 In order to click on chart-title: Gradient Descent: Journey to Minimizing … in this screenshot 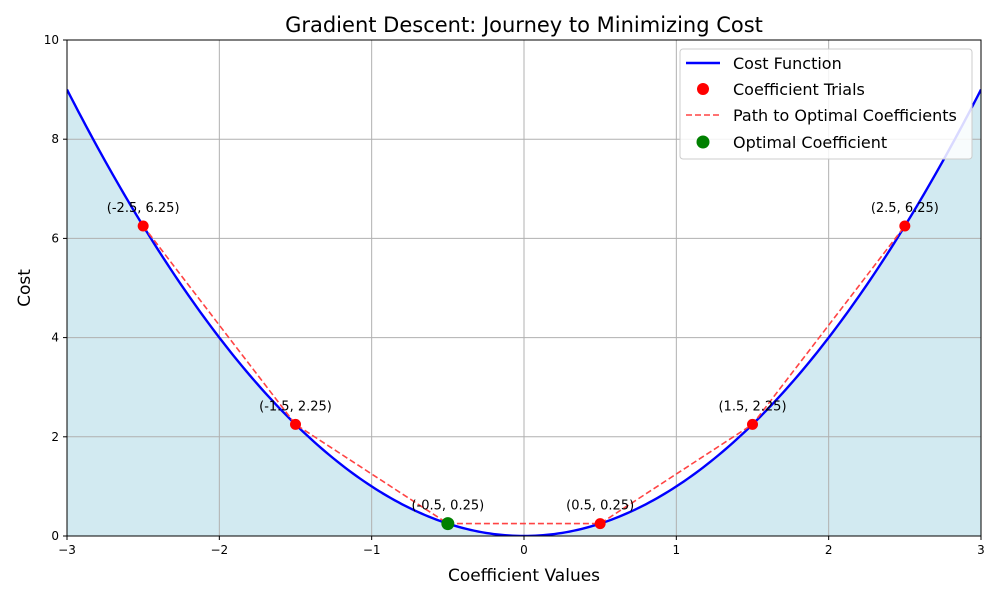, I will do `click(524, 25)`.